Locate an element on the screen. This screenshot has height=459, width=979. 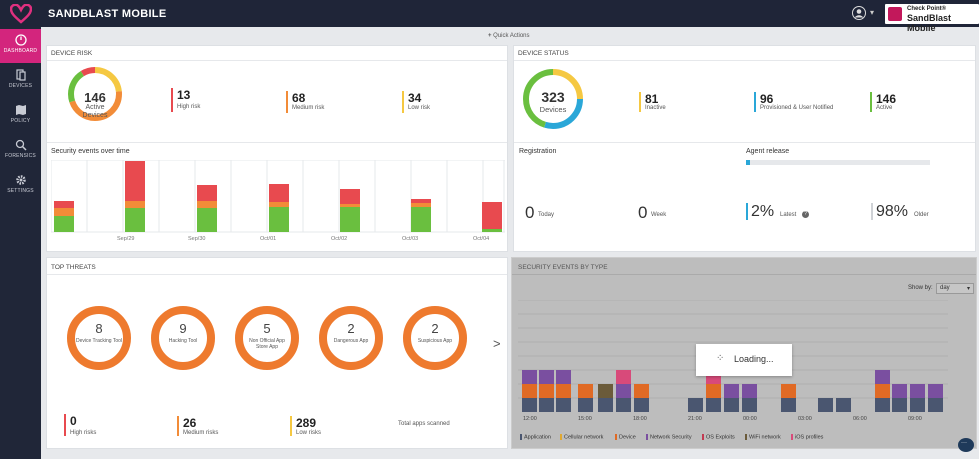
stacked-bars is located at coordinates (732, 391).